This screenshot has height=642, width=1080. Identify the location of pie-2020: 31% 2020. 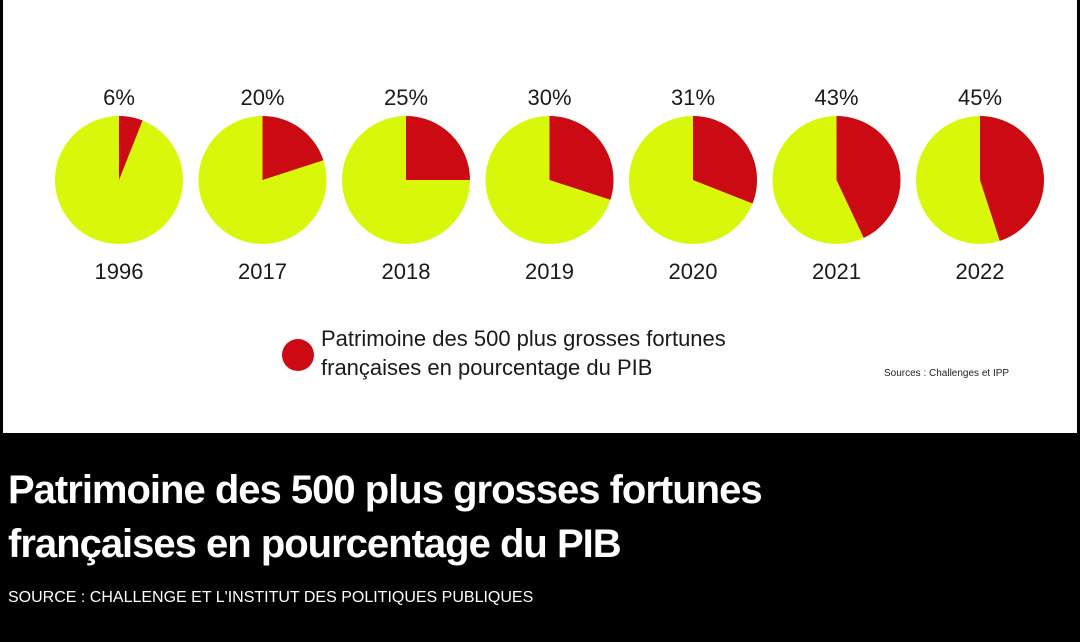
(693, 184).